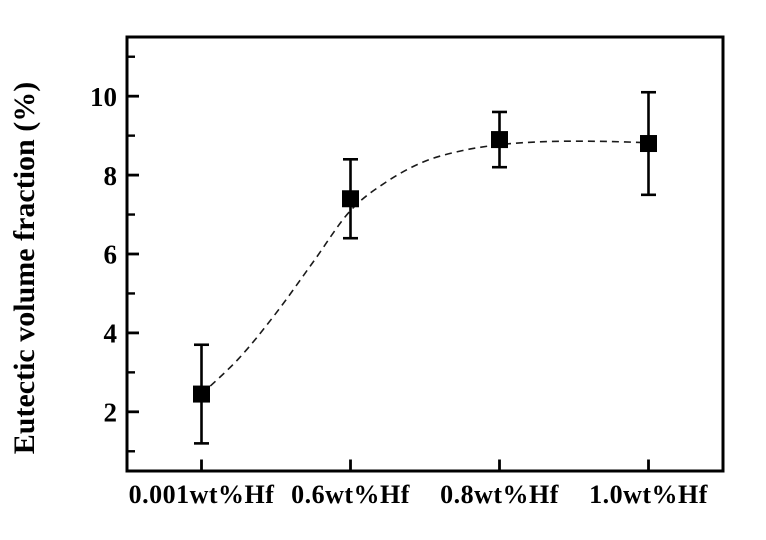 Image resolution: width=766 pixels, height=540 pixels. I want to click on x-axis-tick-label: 0.6wt%Hf, so click(350, 494).